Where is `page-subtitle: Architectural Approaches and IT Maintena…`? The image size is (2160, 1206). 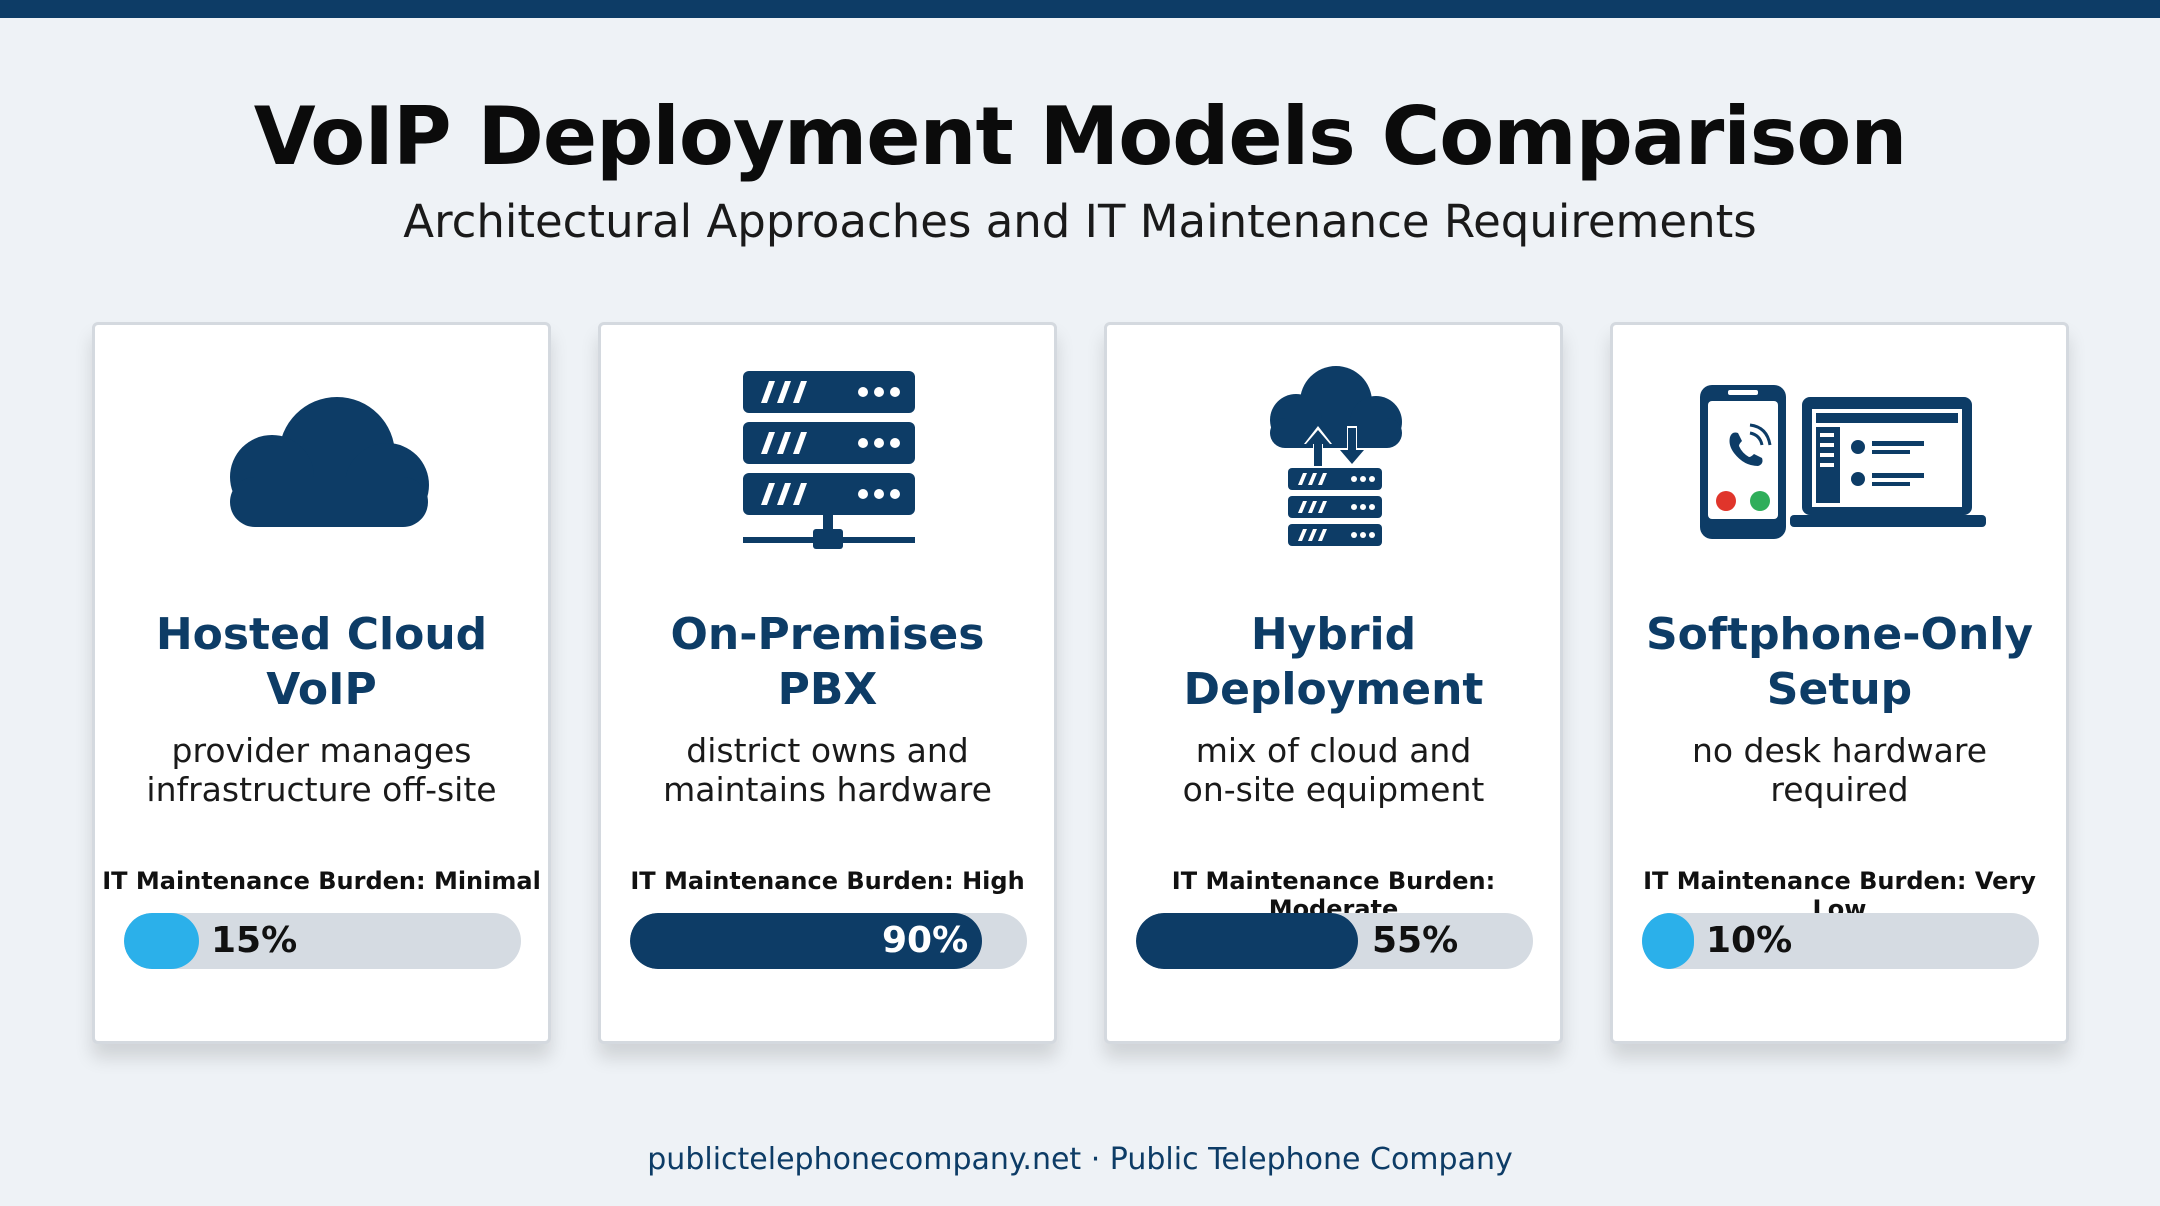
page-subtitle: Architectural Approaches and IT Maintena… is located at coordinates (1080, 221).